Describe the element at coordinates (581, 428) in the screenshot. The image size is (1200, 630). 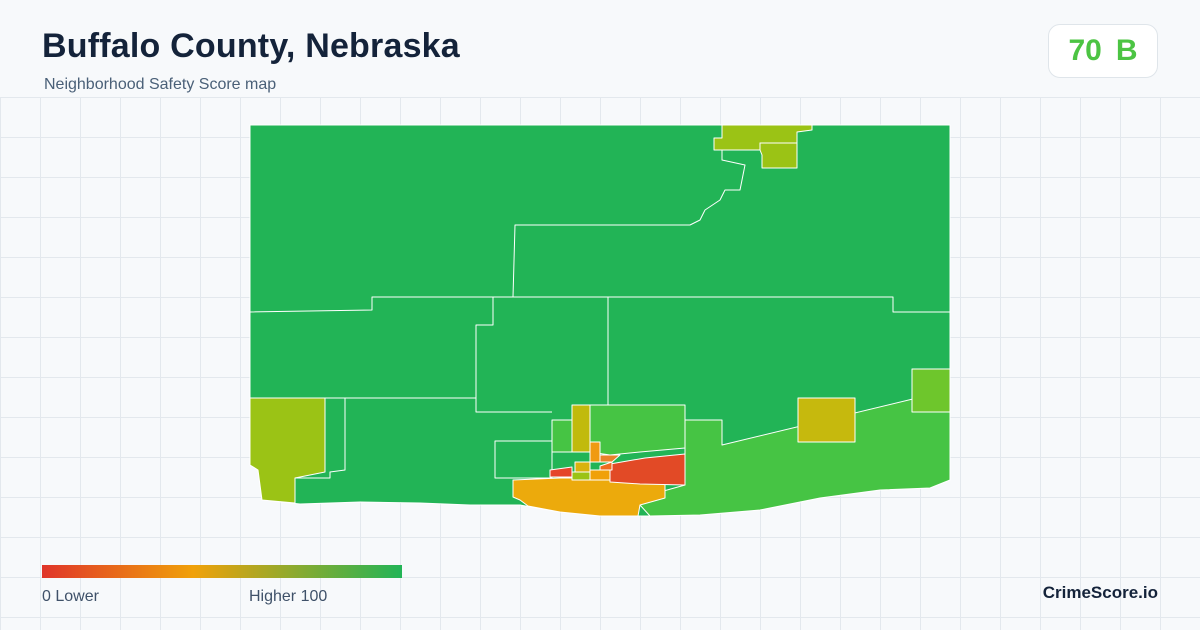
I see `region-center-tall` at that location.